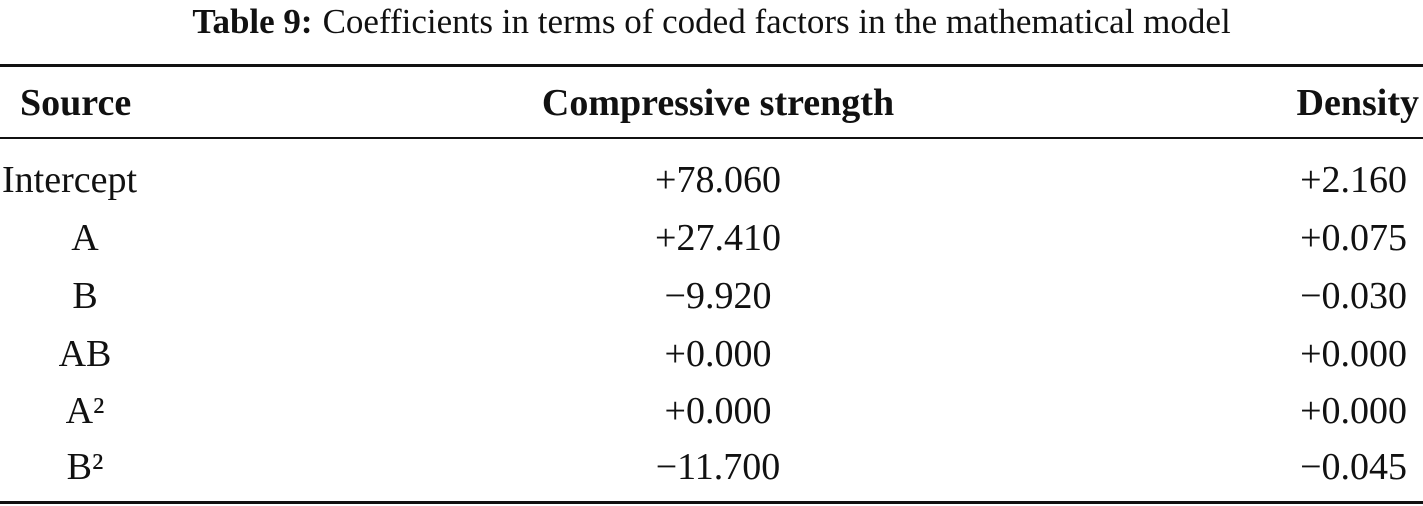 This screenshot has height=506, width=1423. Describe the element at coordinates (85, 467) in the screenshot. I see `row-label: B²` at that location.